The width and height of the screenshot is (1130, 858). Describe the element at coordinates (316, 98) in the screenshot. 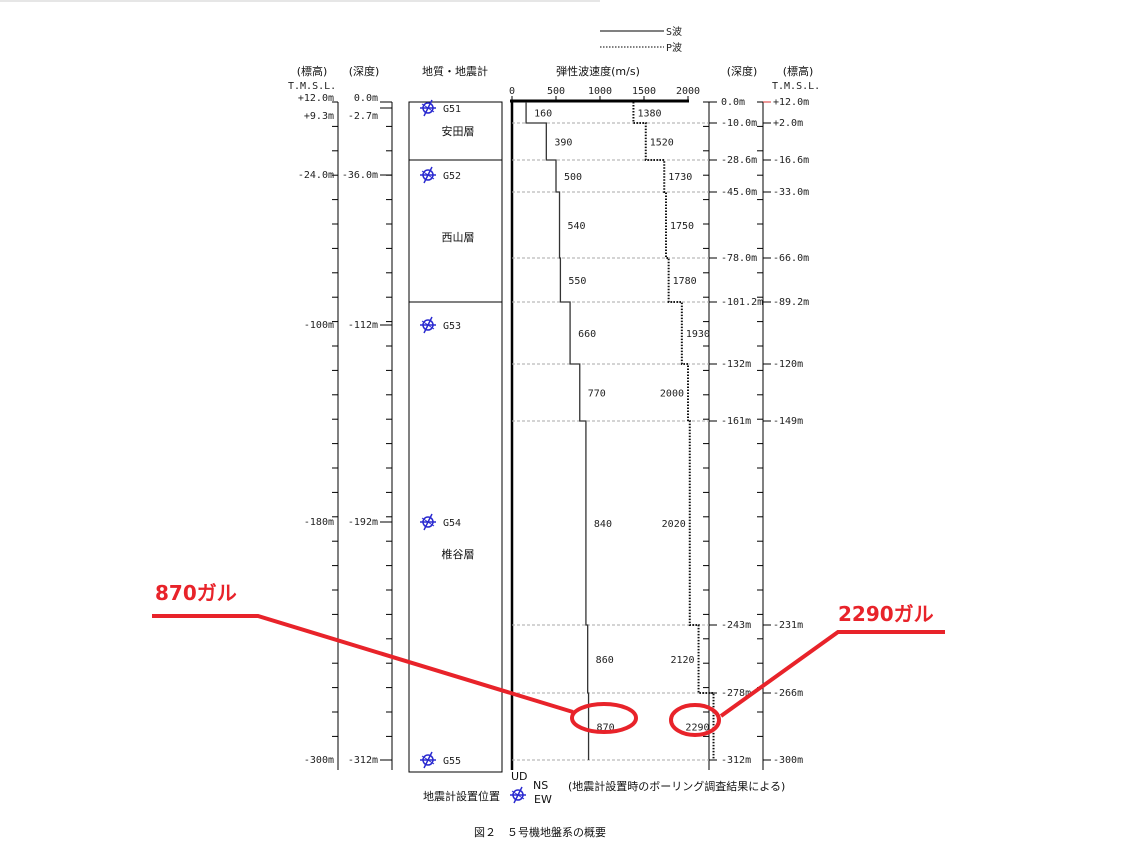

I see `left-elevation-label: +12.0m` at that location.